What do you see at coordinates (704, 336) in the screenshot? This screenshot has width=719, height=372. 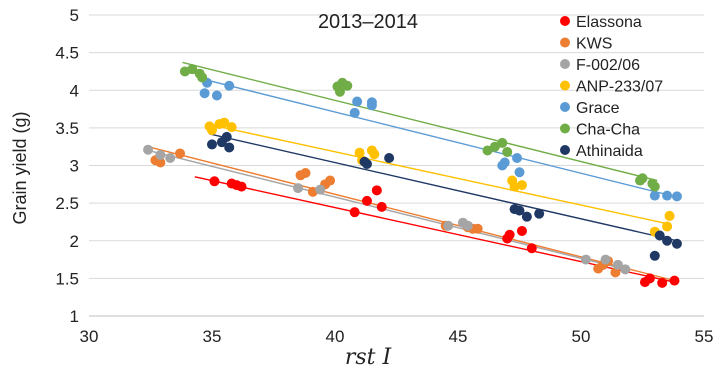 I see `x-tick-label: 55` at bounding box center [704, 336].